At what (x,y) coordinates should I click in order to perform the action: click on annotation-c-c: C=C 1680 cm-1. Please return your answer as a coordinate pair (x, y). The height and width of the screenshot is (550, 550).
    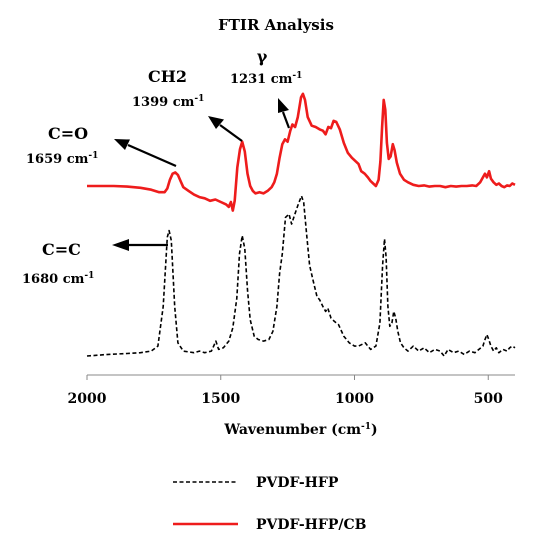
    Looking at the image, I should click on (58, 263).